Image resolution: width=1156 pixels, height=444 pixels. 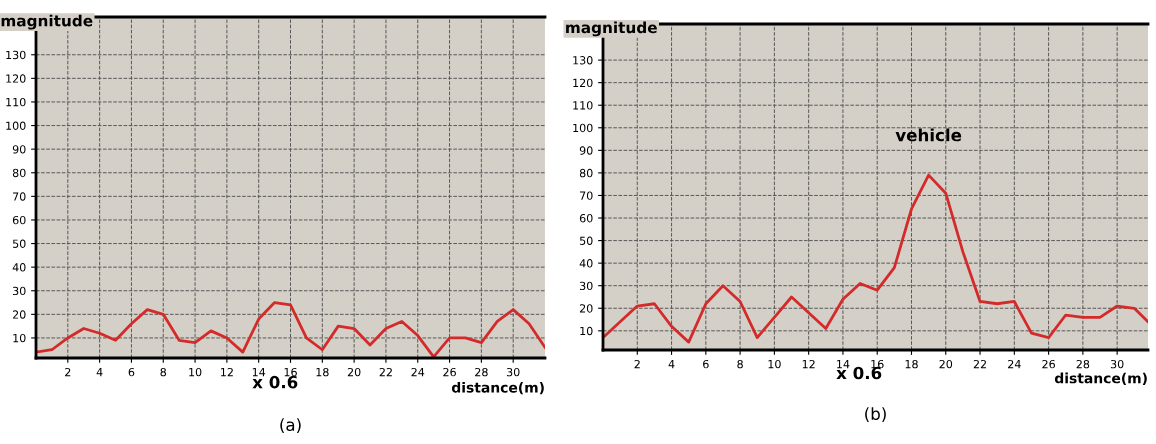 I want to click on text: (b), so click(x=875, y=414).